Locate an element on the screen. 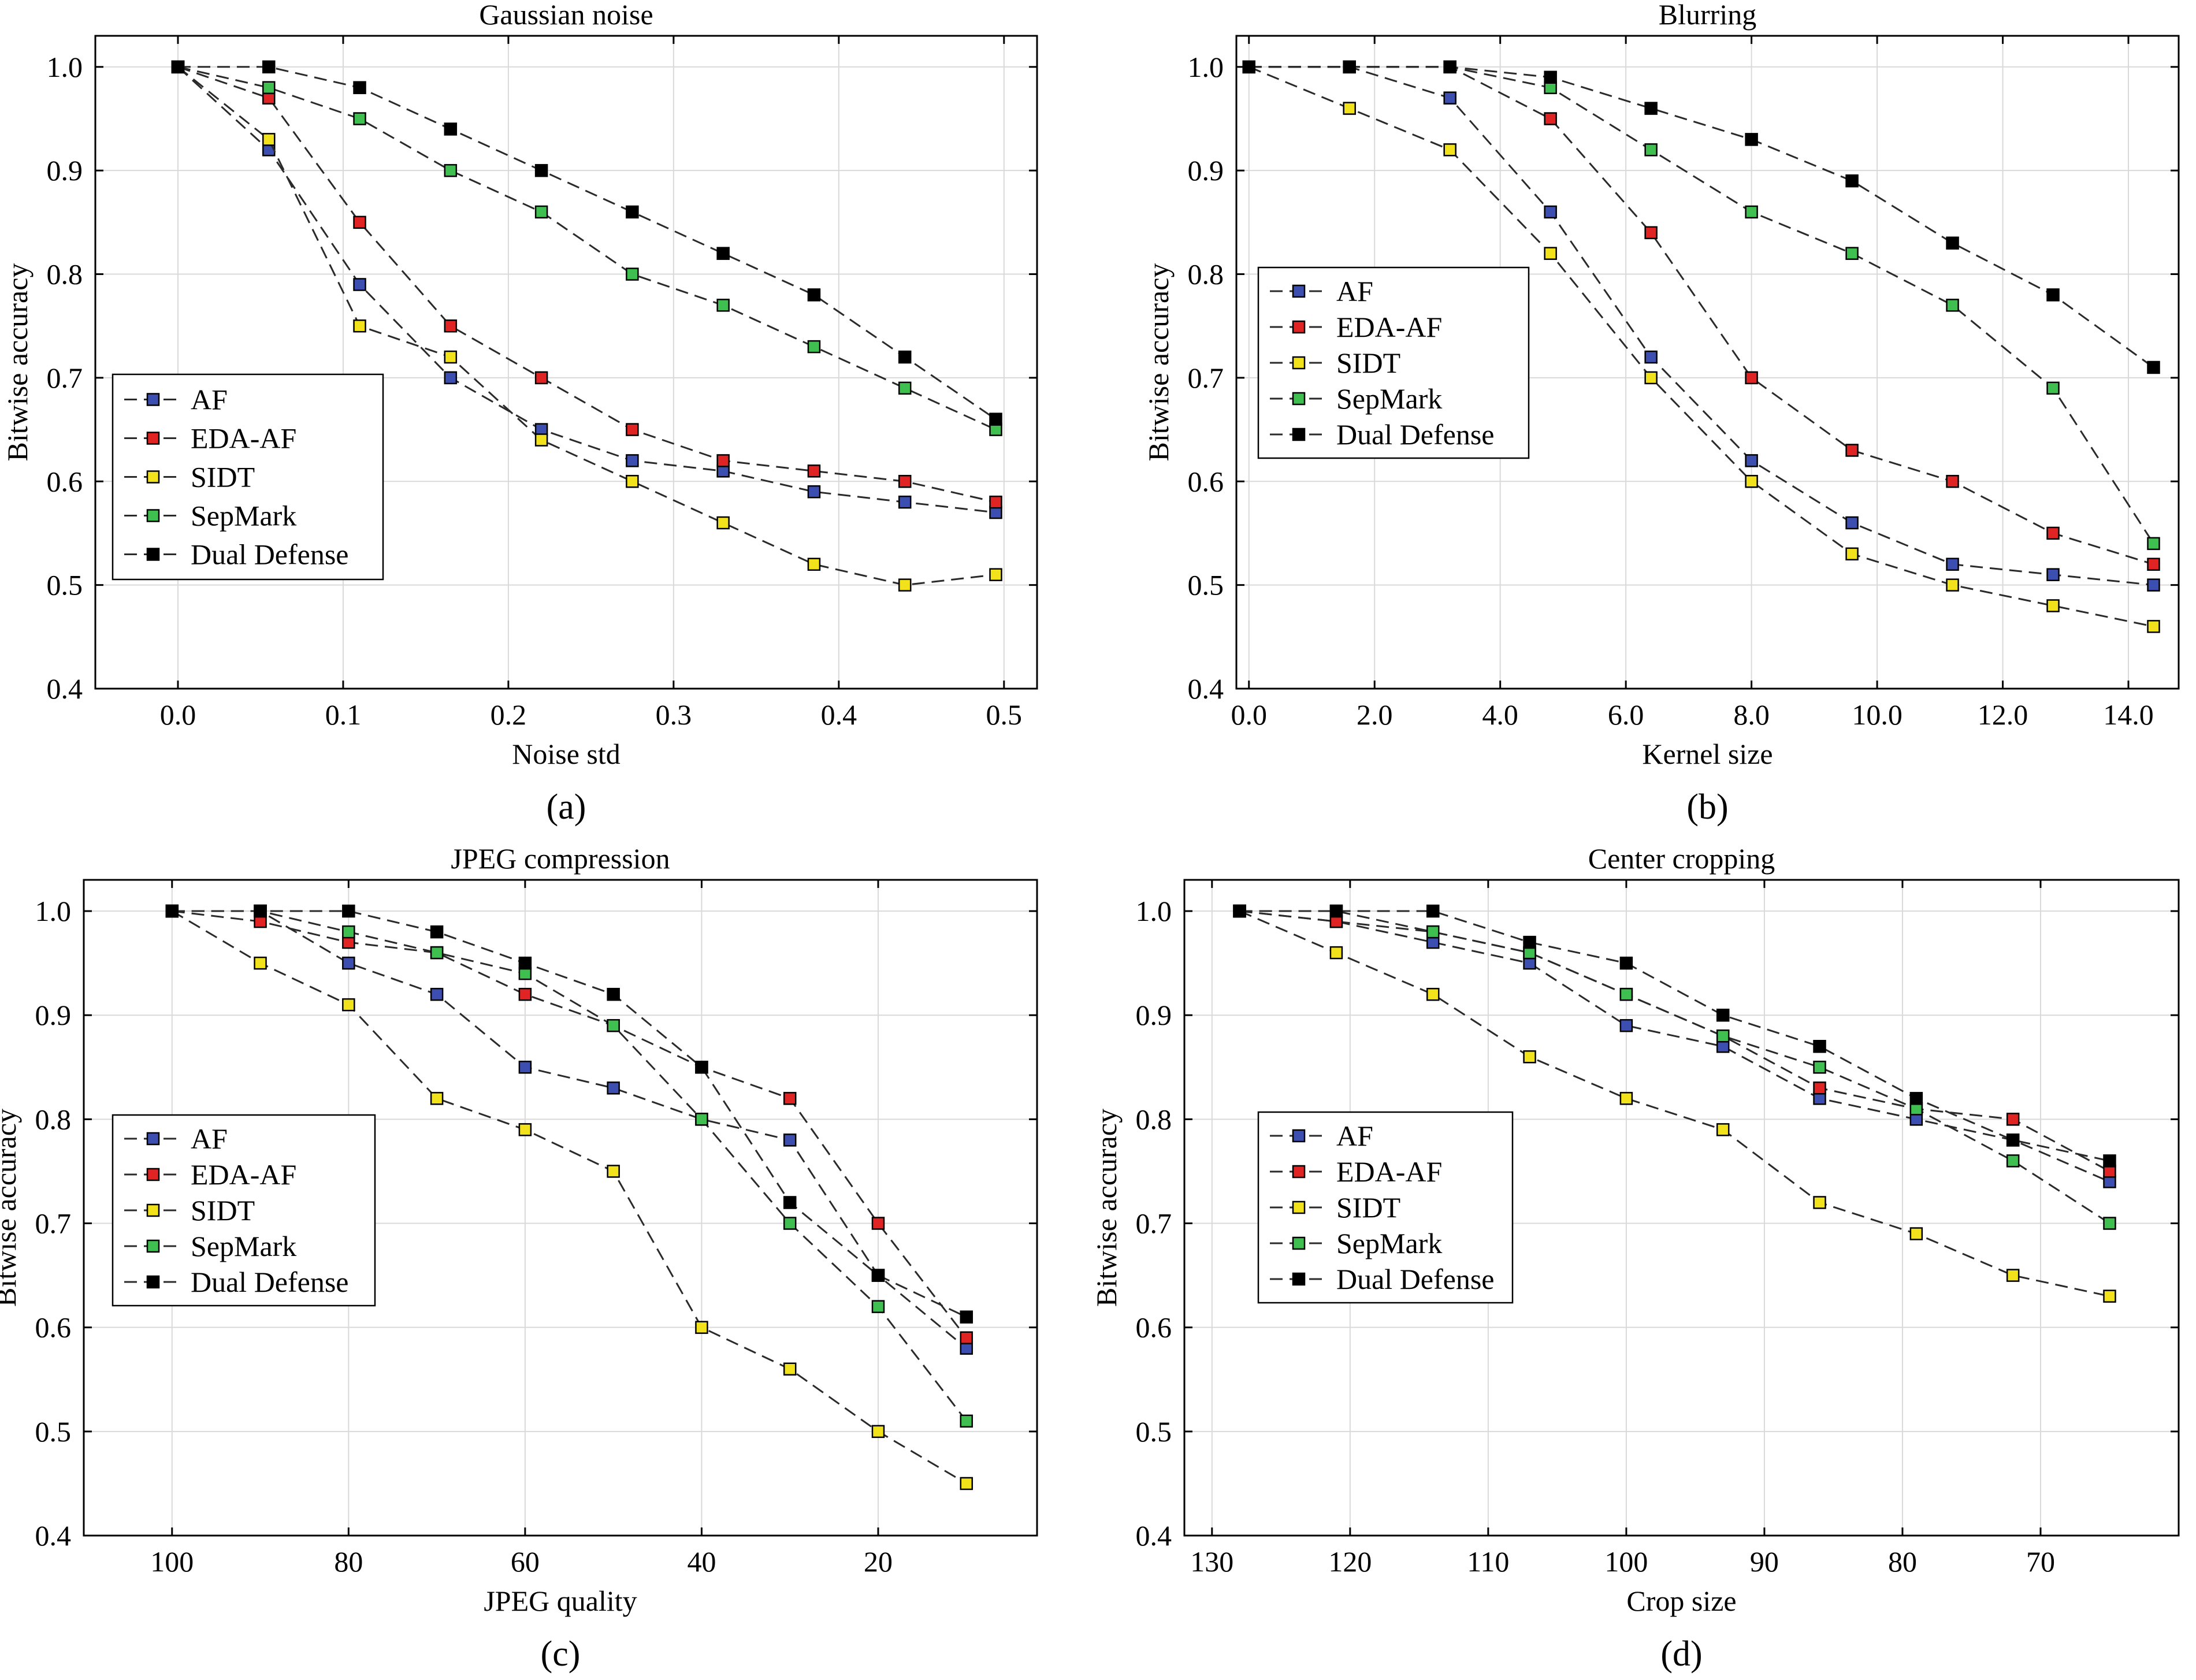 The image size is (2196, 1680). x-tick-label: 0.4 is located at coordinates (839, 715).